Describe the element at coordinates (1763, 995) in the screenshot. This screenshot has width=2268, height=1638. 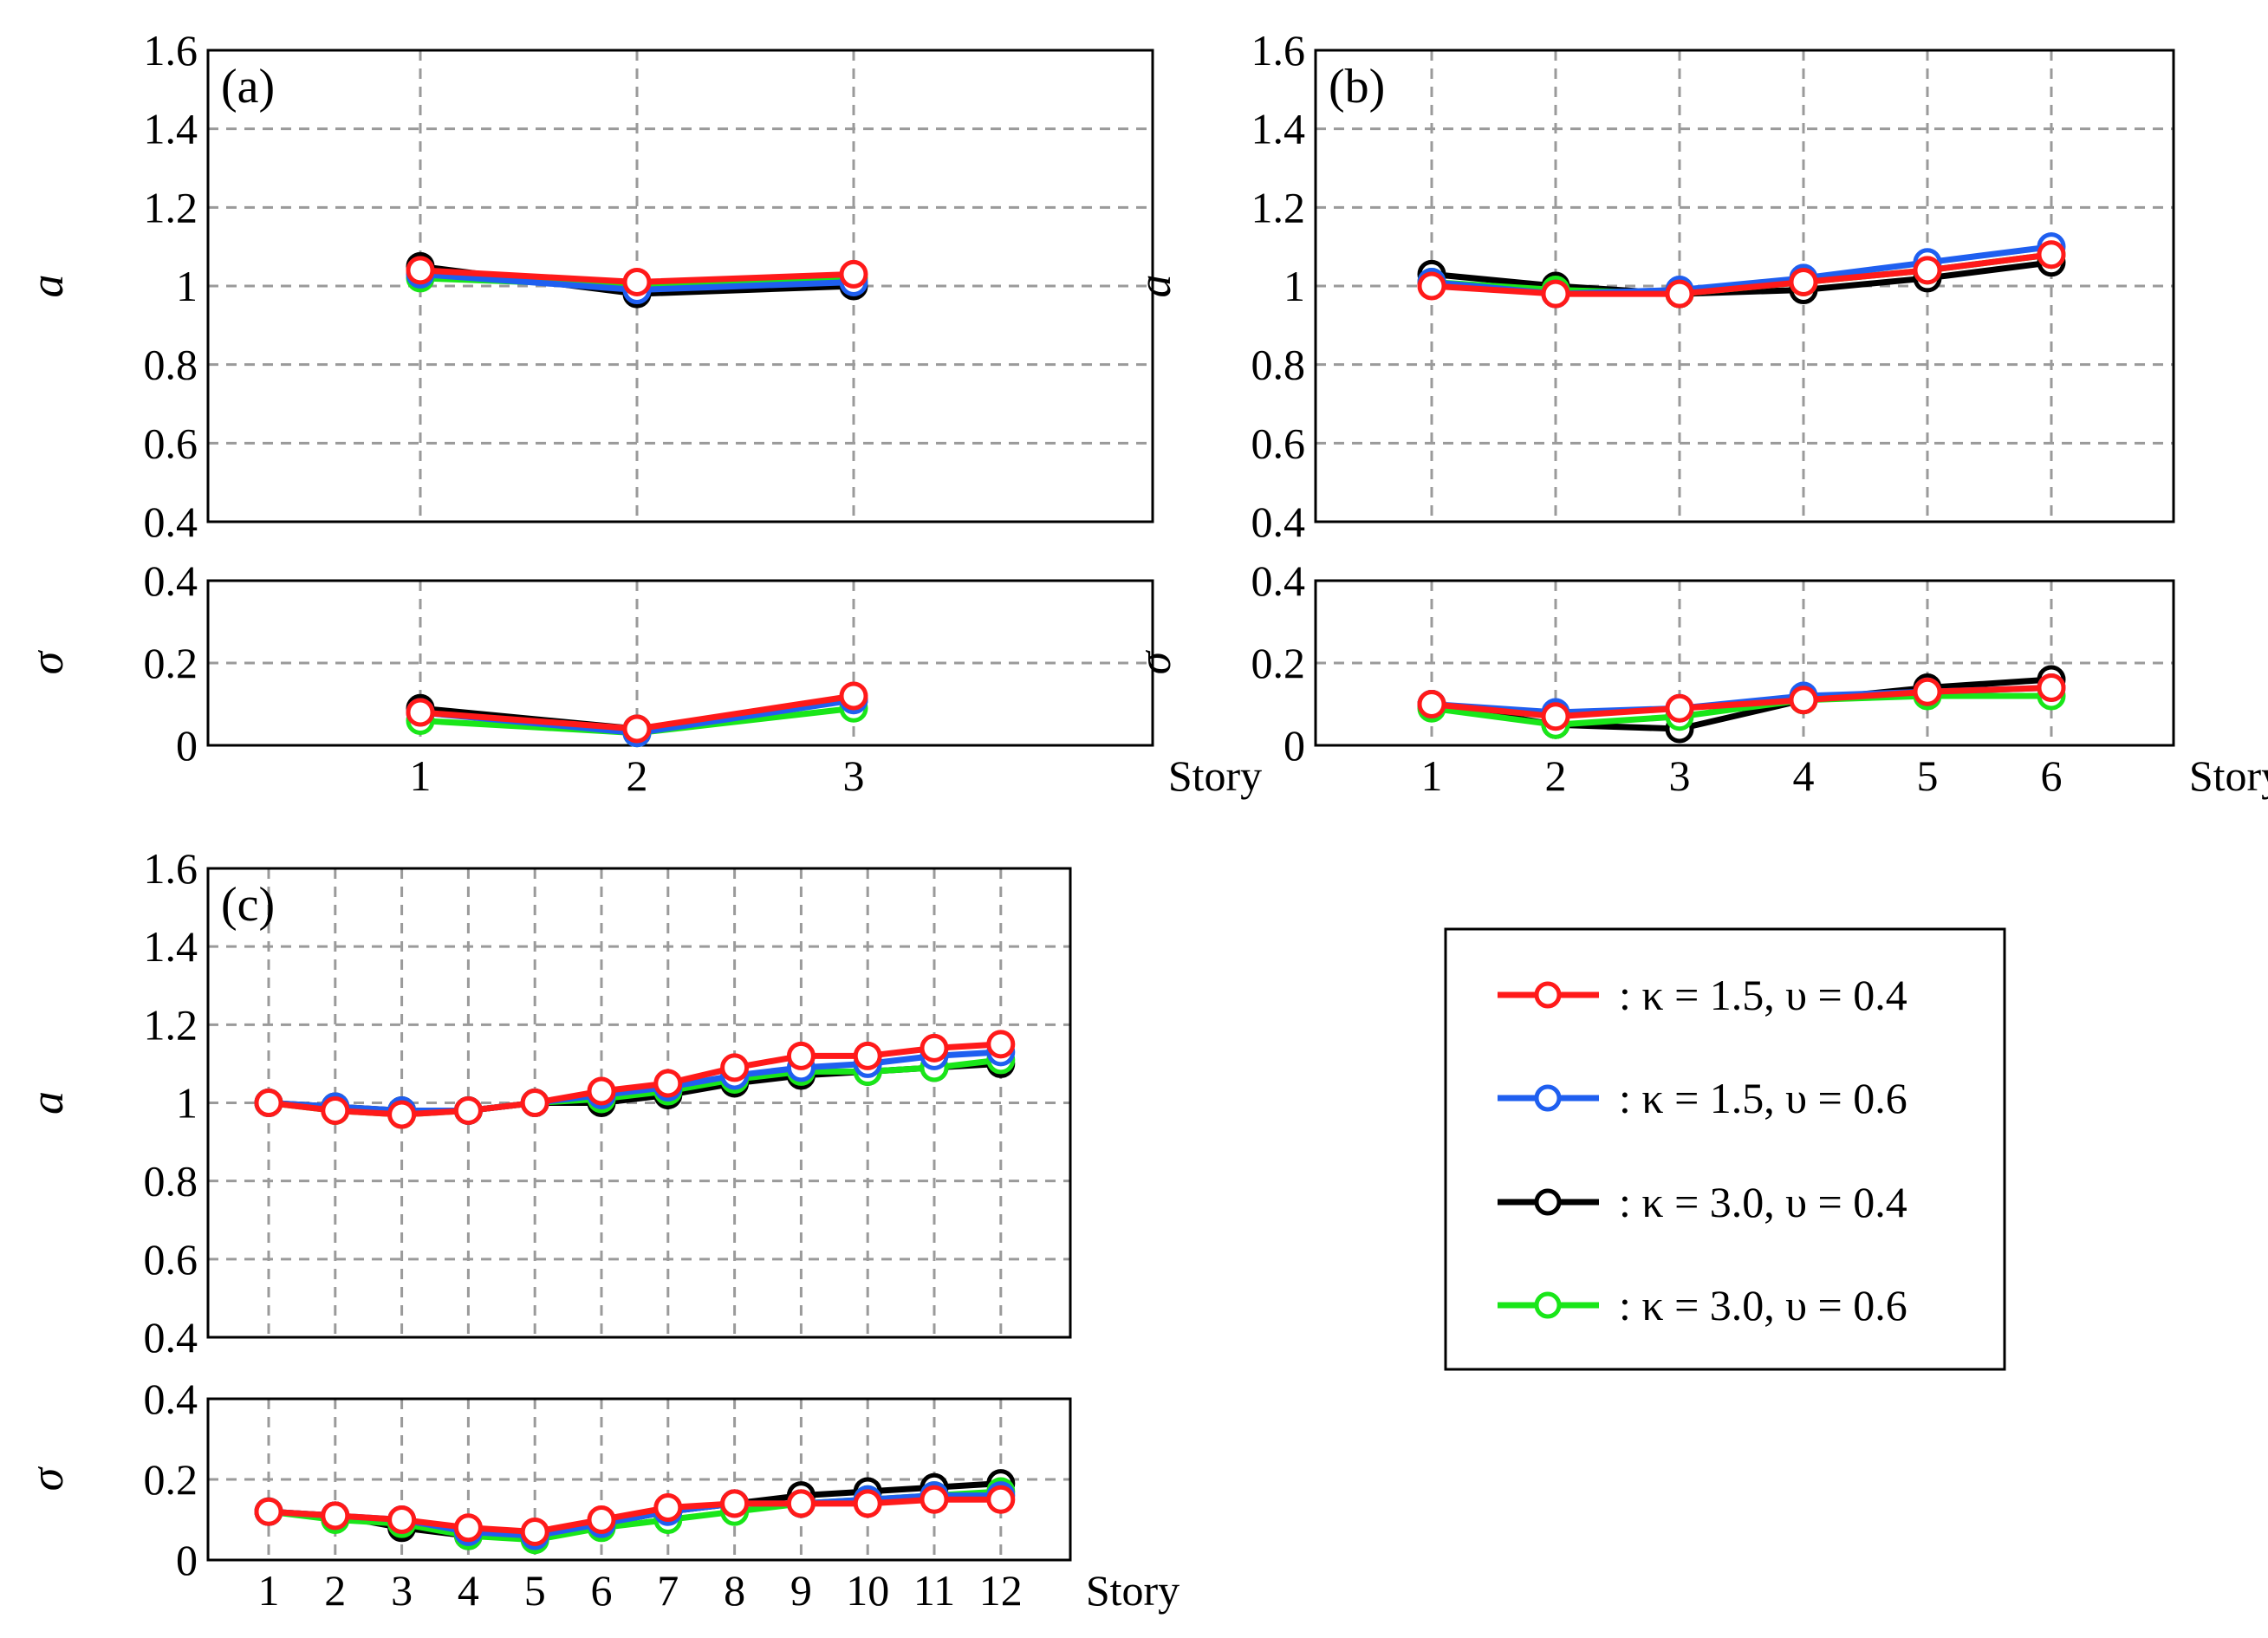
I see `legend-label-s1: : κ = 1.5, υ = 0.4` at that location.